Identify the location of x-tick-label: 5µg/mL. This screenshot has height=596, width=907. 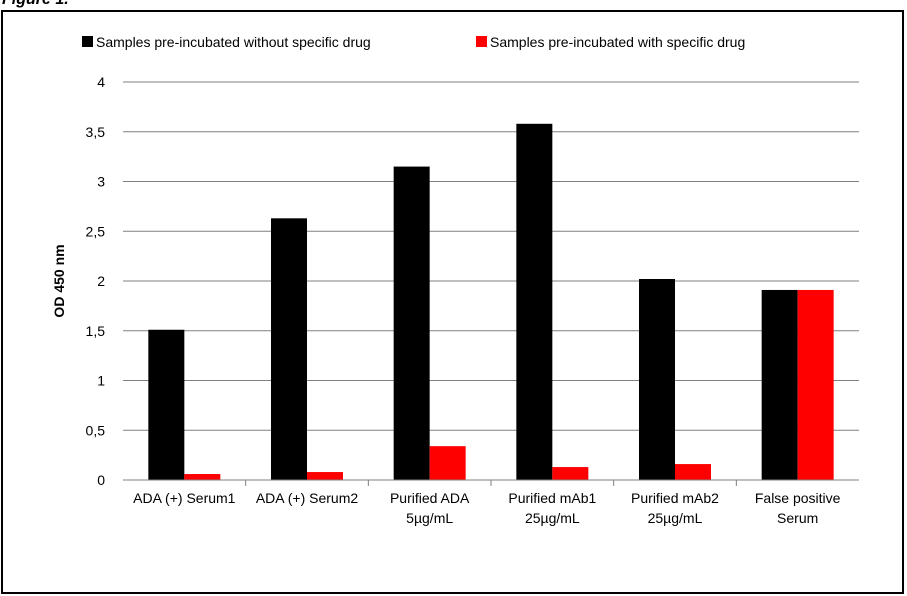
(429, 518).